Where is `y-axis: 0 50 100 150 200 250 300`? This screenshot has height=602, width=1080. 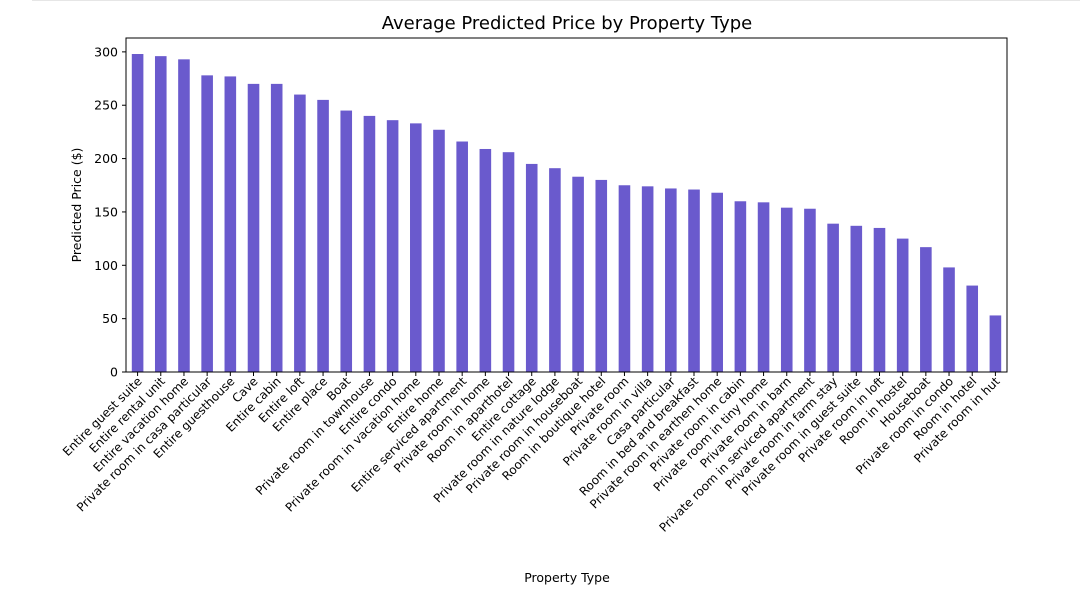
y-axis: 0 50 100 150 200 250 300 is located at coordinates (110, 212).